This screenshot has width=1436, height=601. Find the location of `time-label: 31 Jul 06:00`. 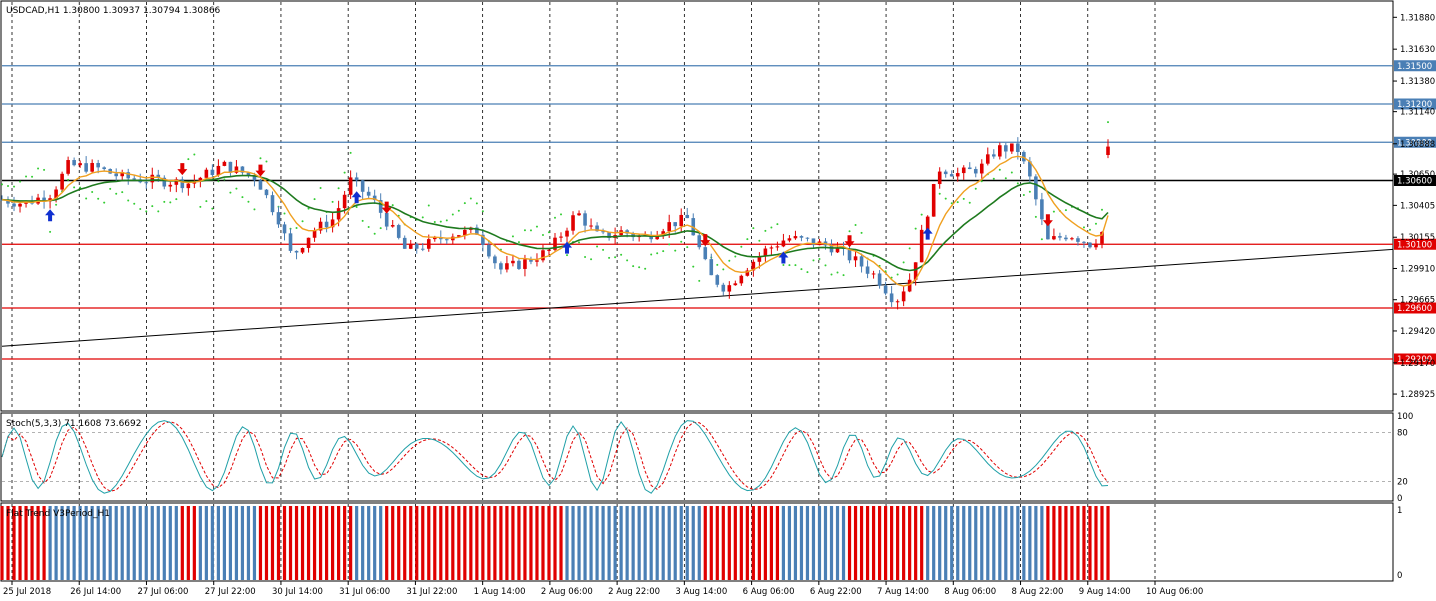

time-label: 31 Jul 06:00 is located at coordinates (364, 592).